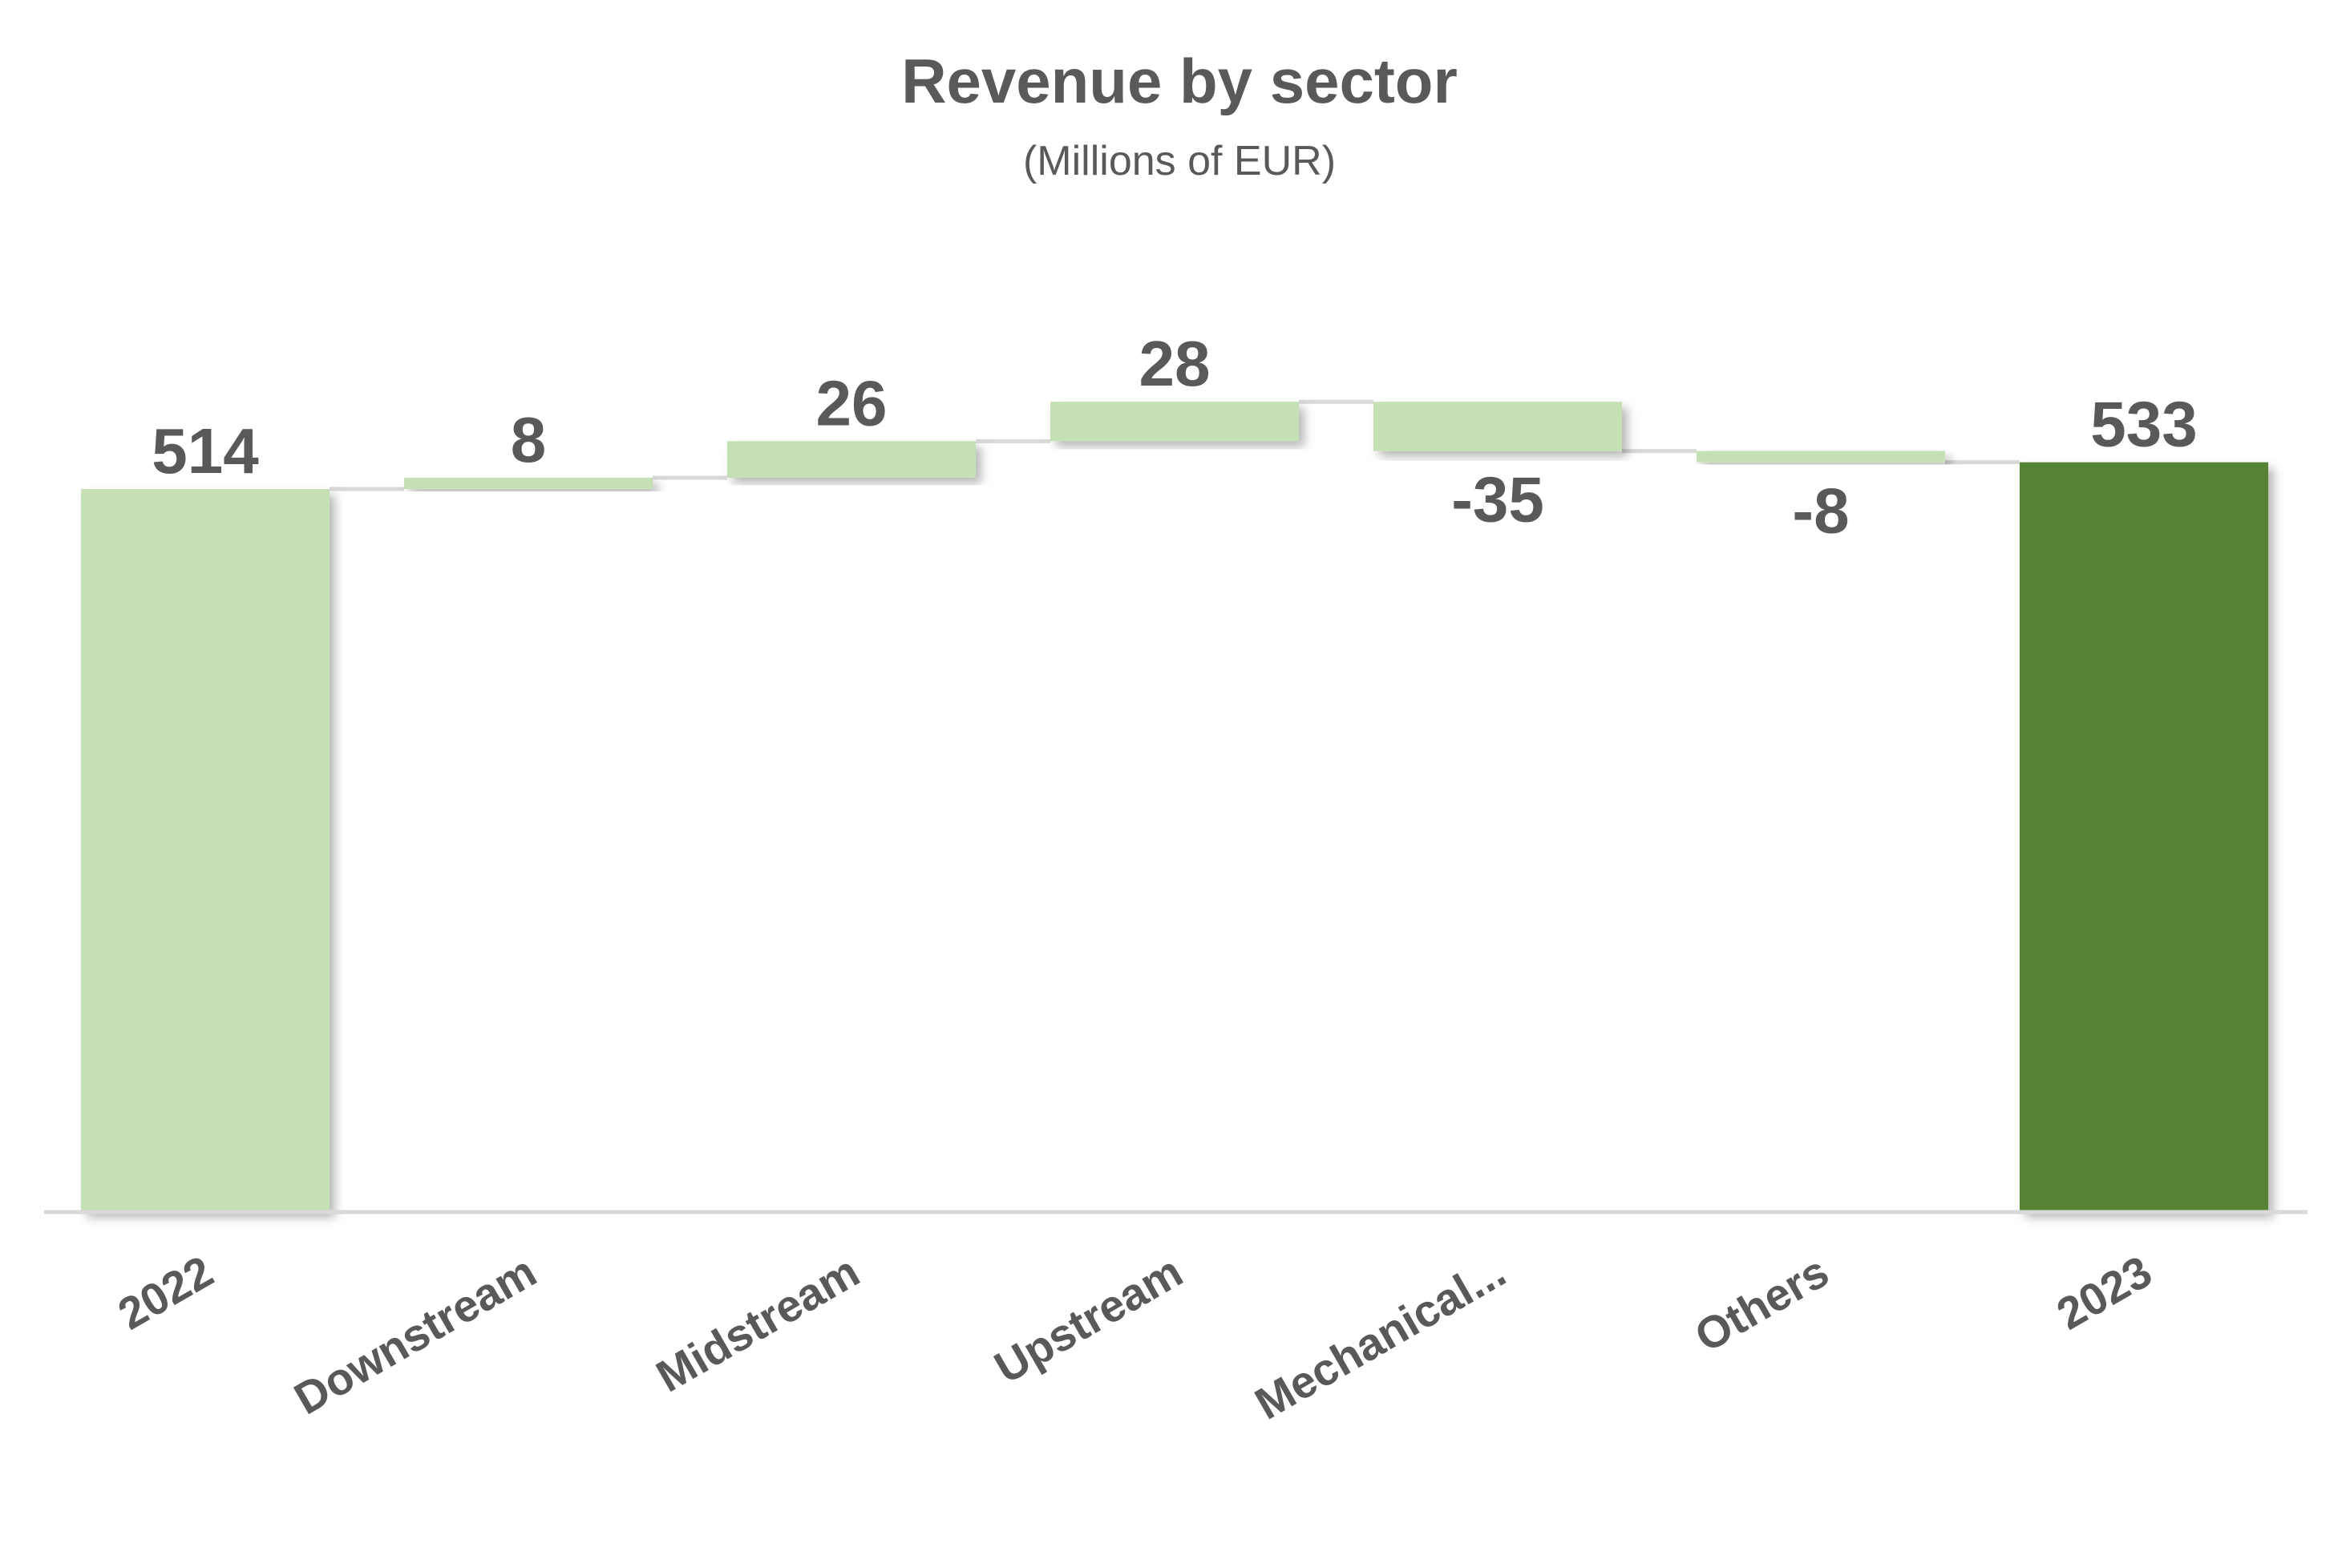  Describe the element at coordinates (205, 850) in the screenshot. I see `bar-2022` at that location.